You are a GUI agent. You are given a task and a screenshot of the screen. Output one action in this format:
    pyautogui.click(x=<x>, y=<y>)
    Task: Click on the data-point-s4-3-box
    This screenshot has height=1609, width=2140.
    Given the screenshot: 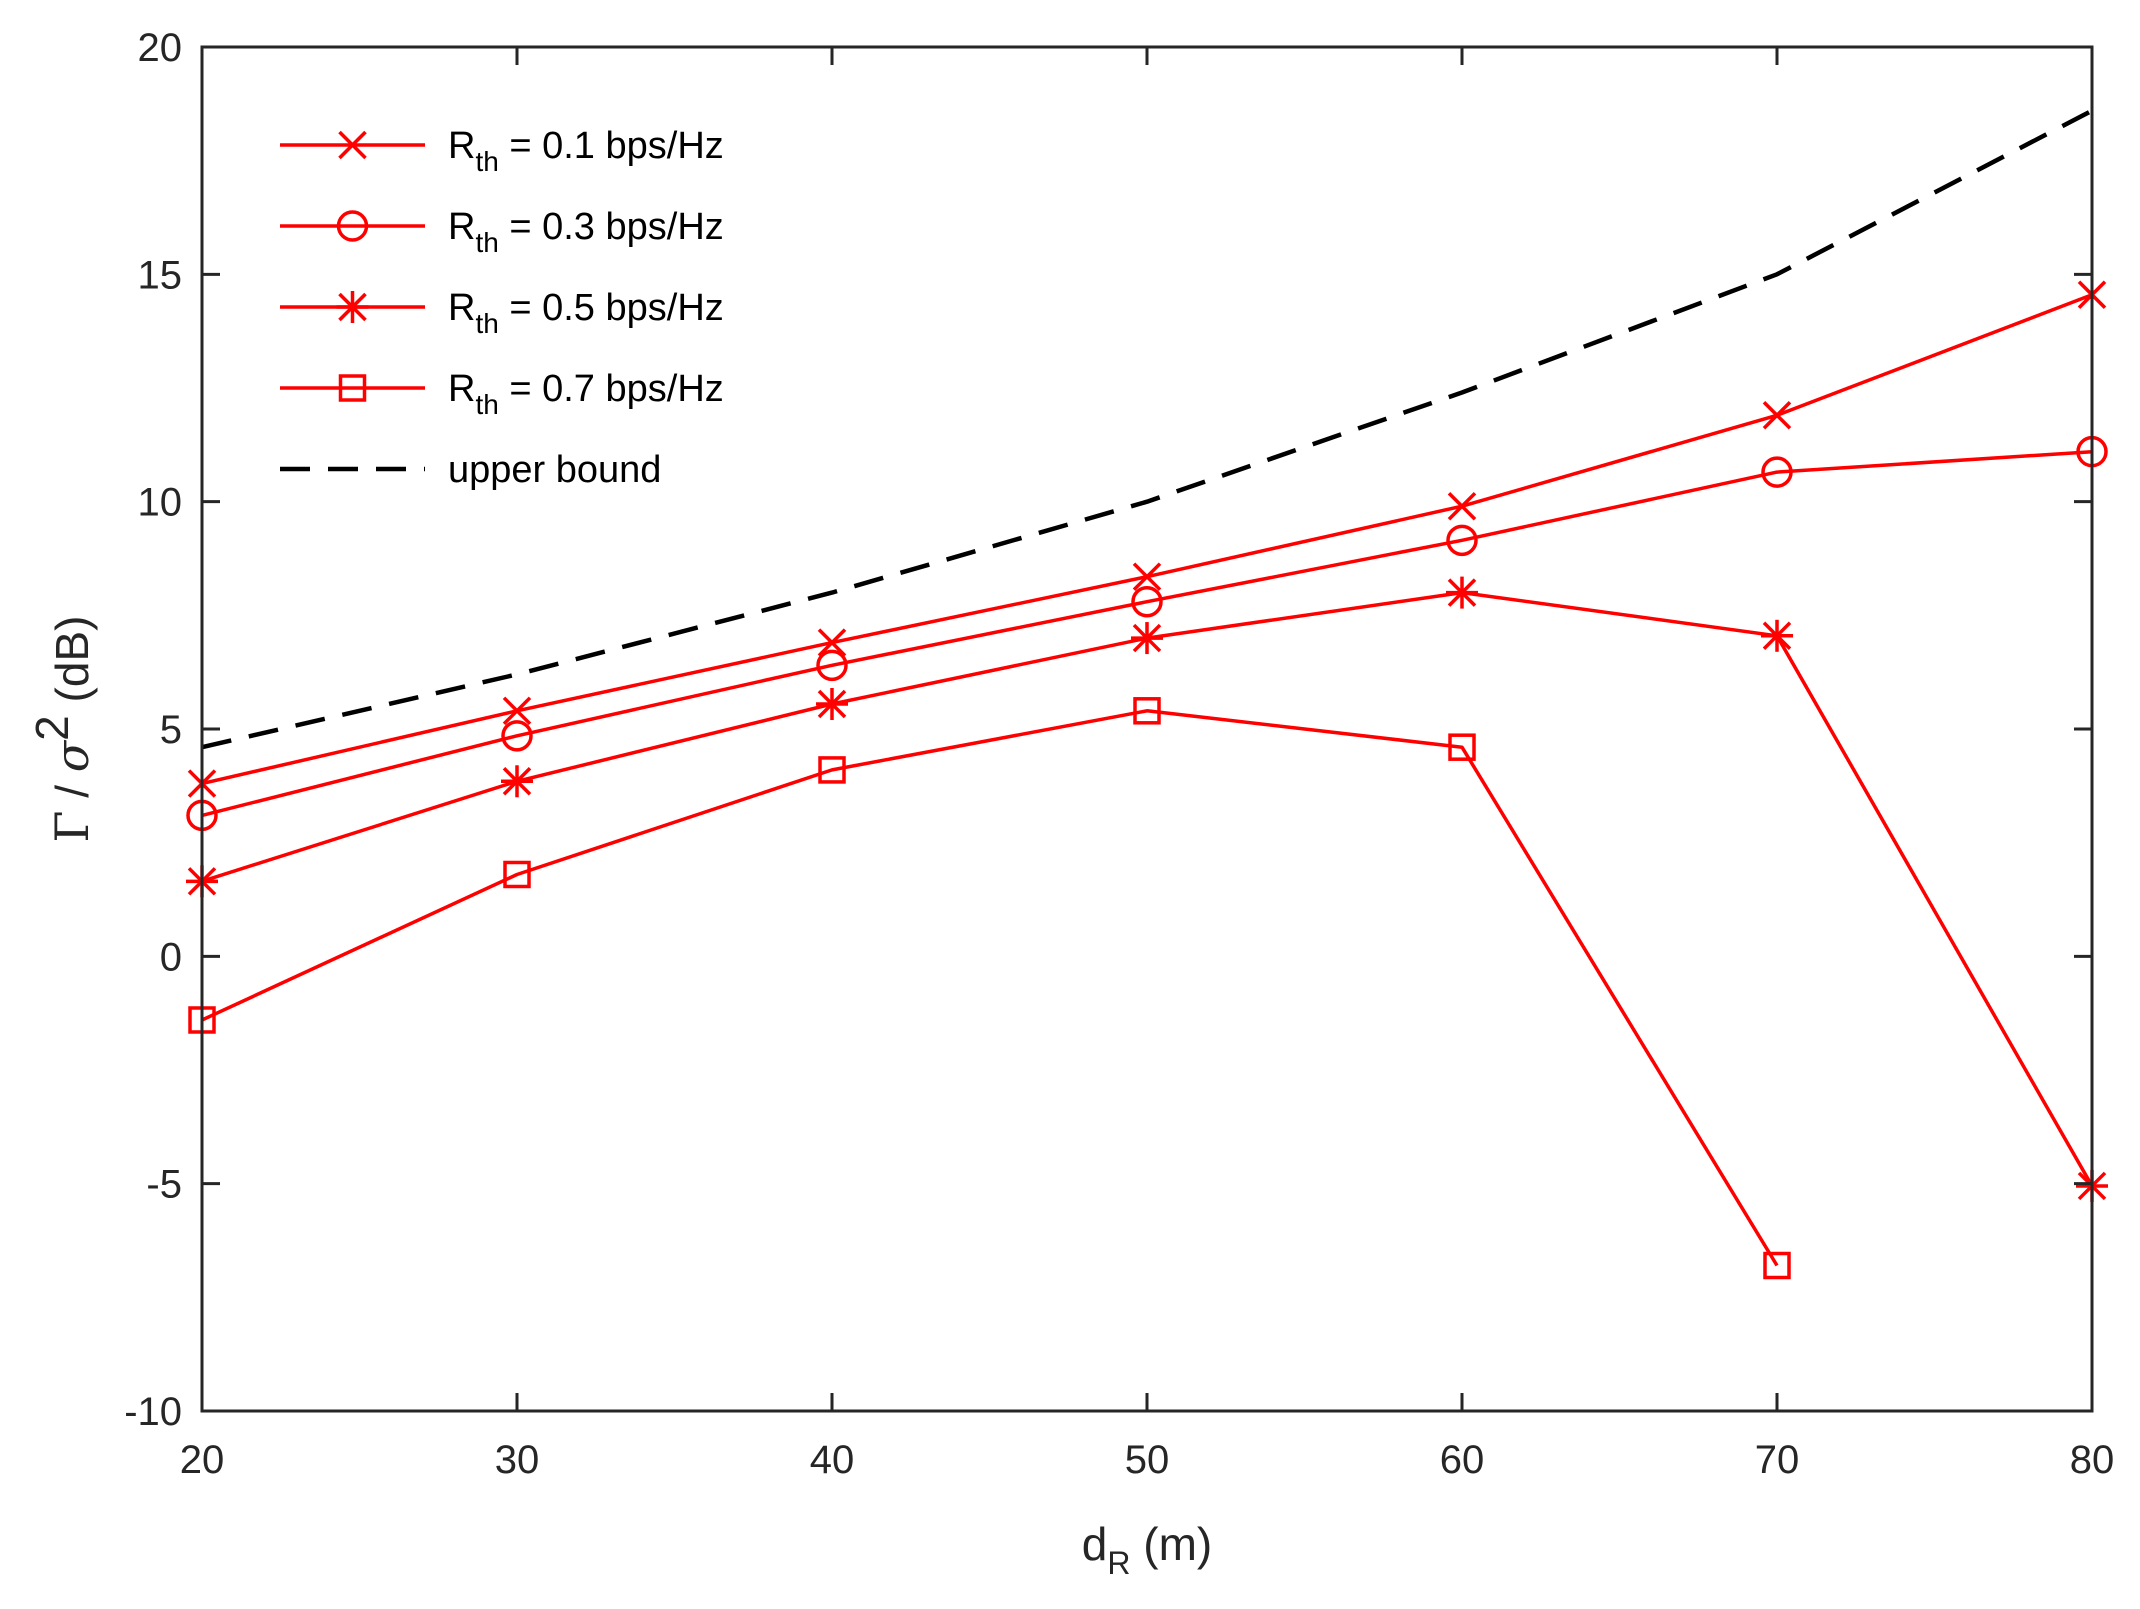 What is the action you would take?
    pyautogui.click(x=832, y=770)
    